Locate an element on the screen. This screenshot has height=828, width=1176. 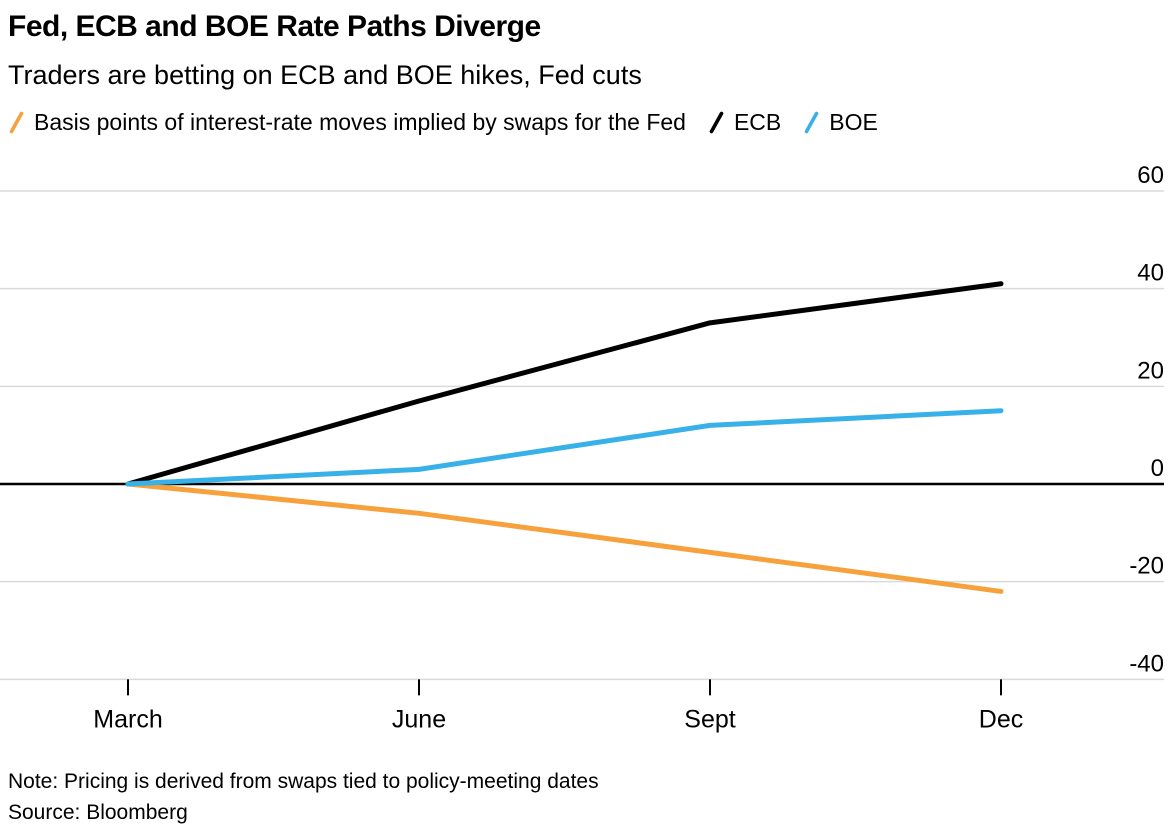
y-tick-label: -20 is located at coordinates (1146, 566).